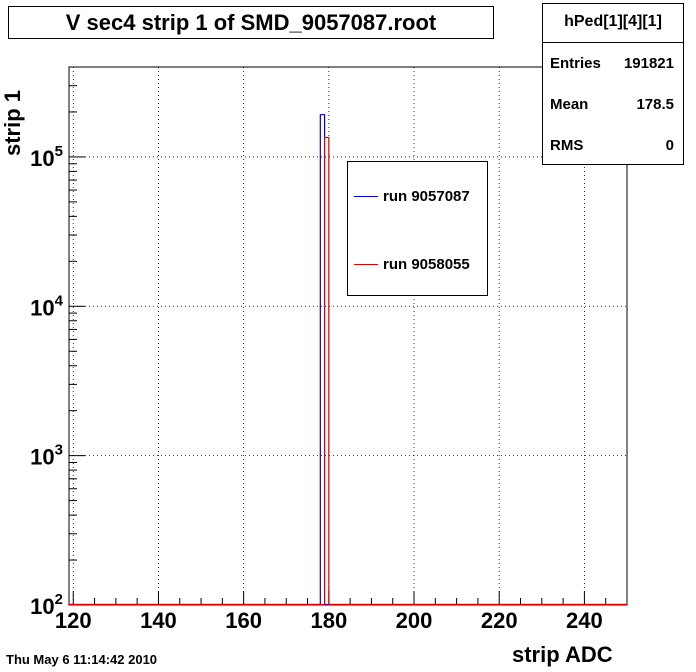  Describe the element at coordinates (613, 104) in the screenshot. I see `stats-row-mean: Mean 178.5` at that location.